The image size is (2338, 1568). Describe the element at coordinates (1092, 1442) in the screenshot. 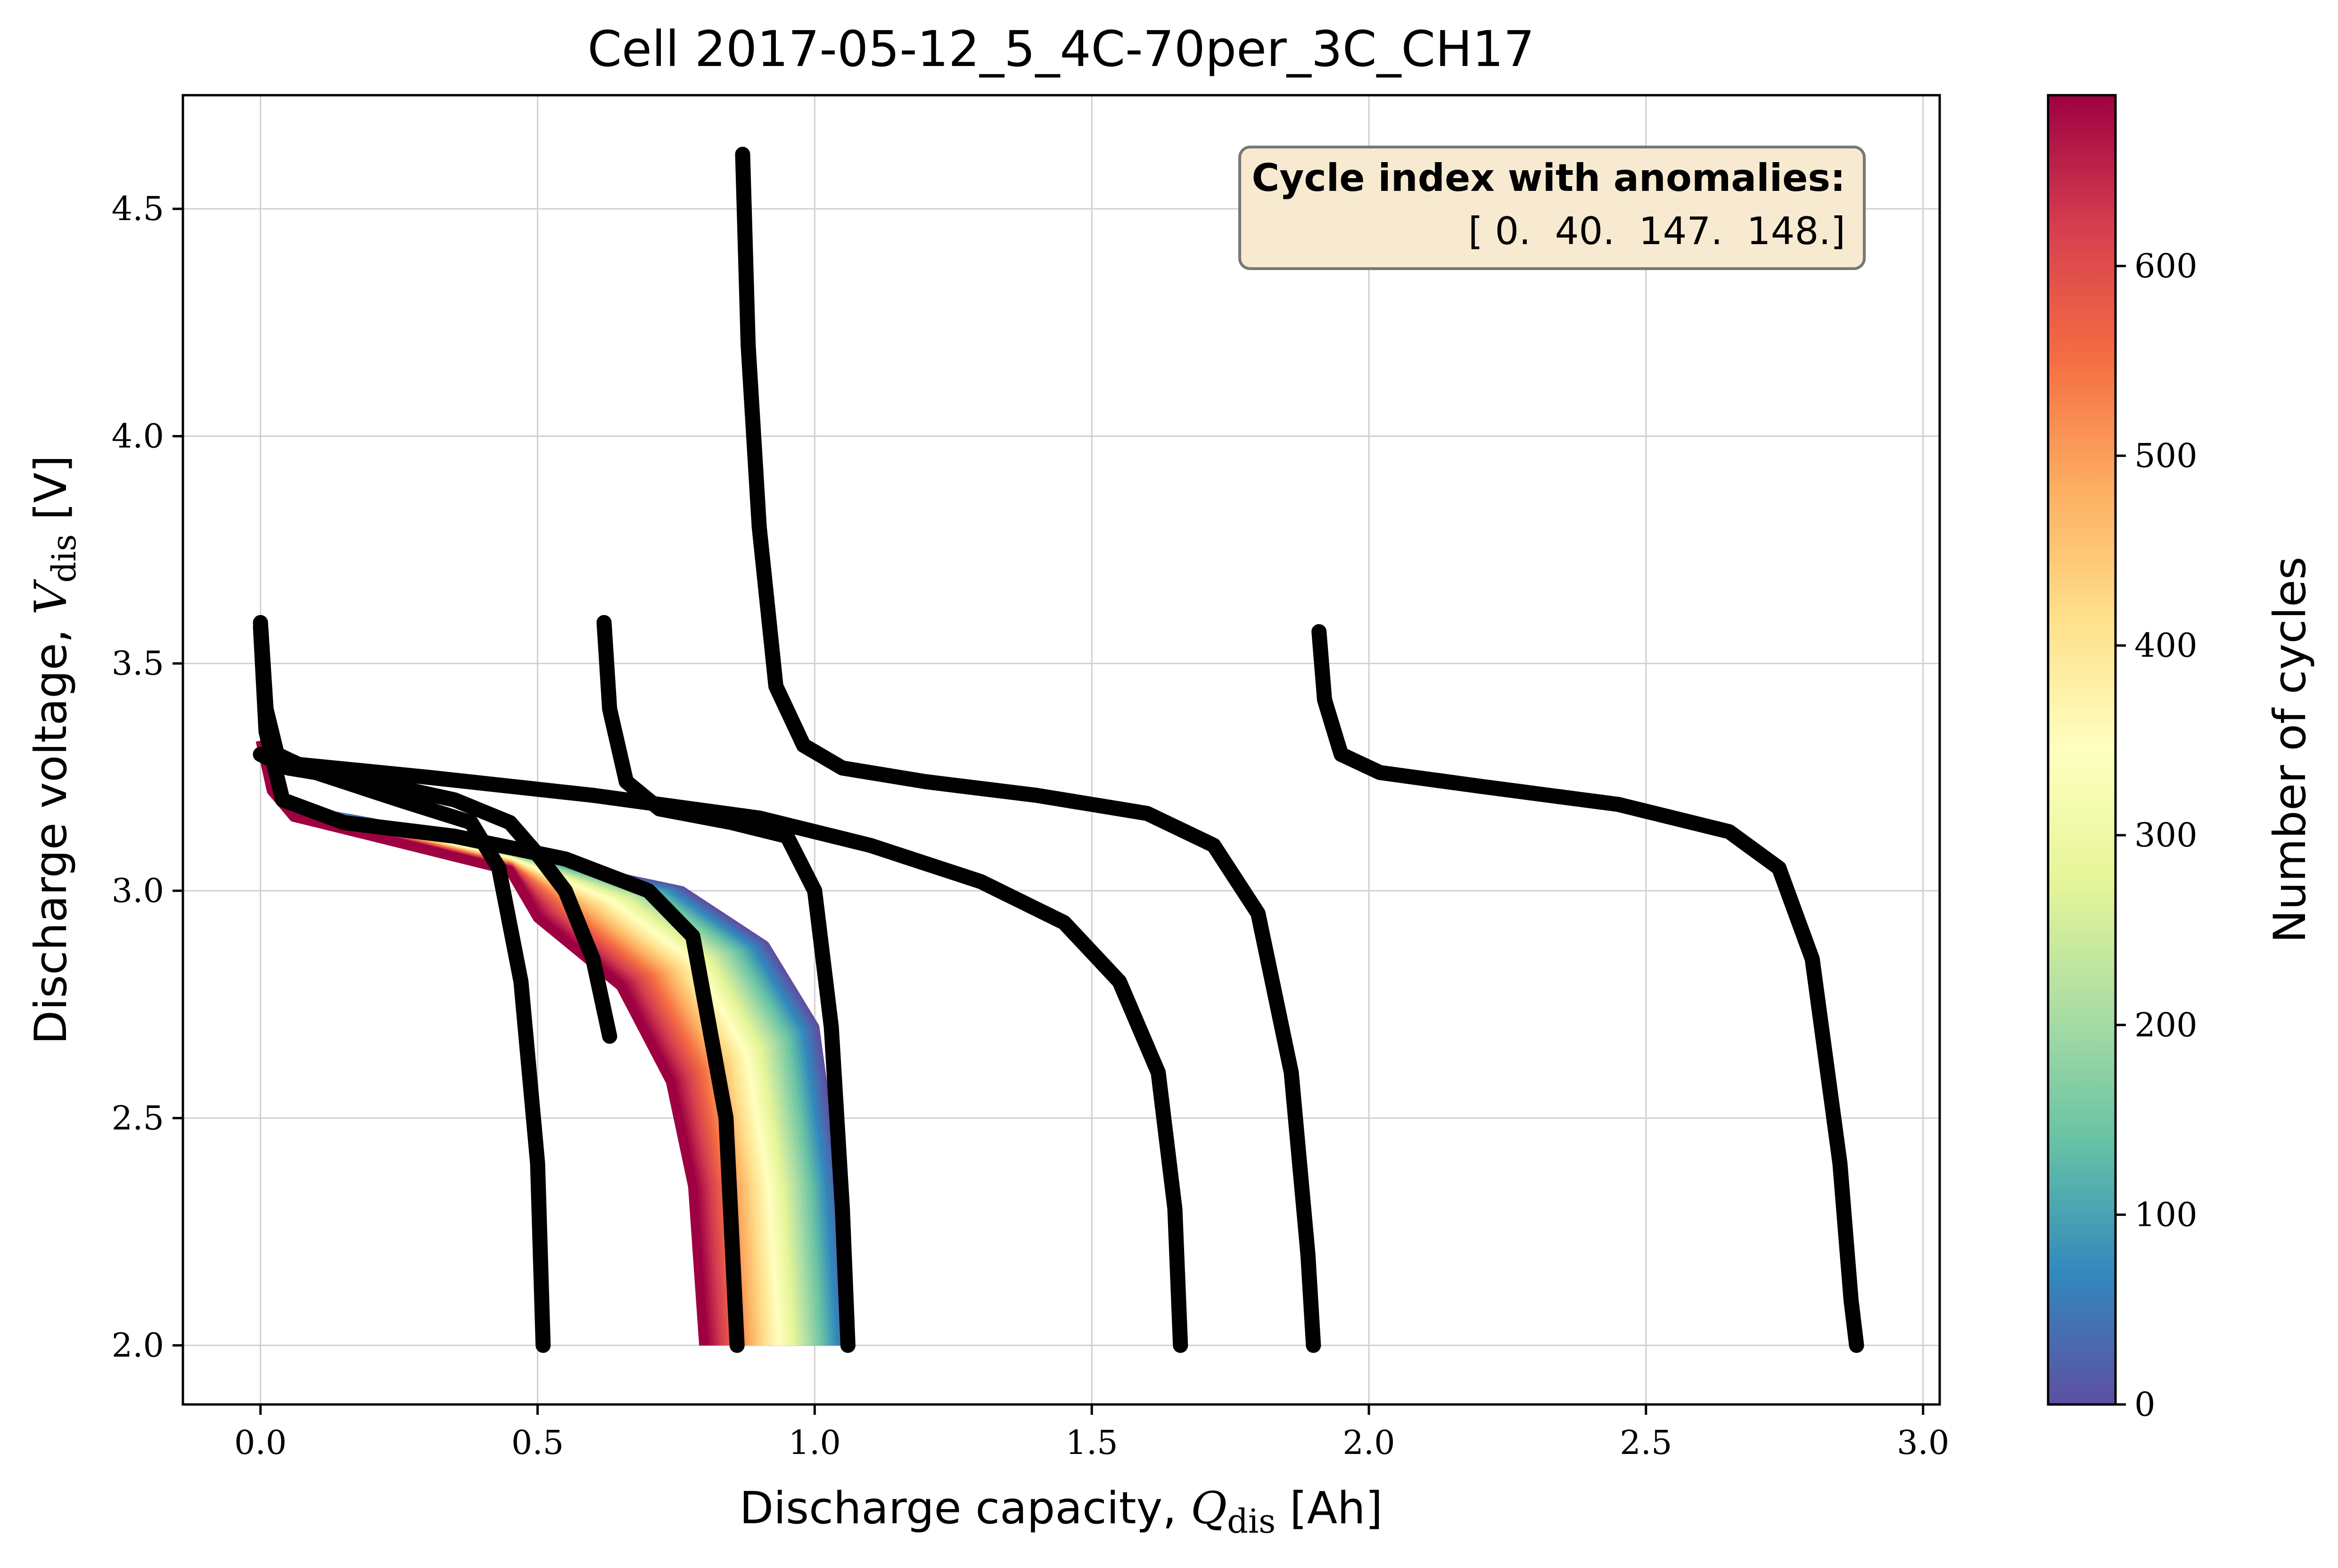

I see `x-tick-label: 1.5` at that location.